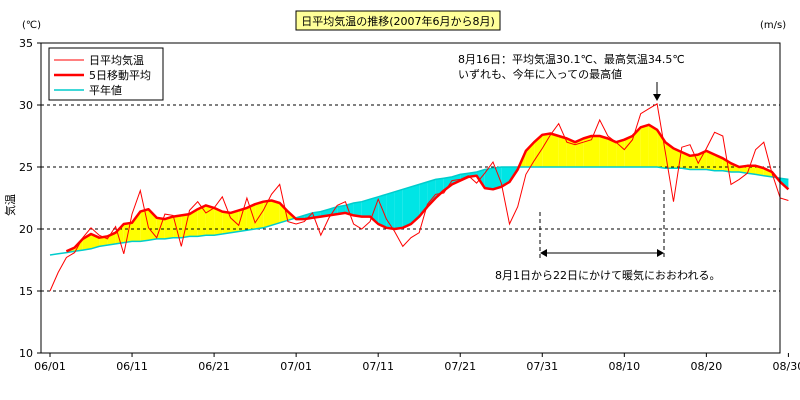 This screenshot has width=800, height=400. What do you see at coordinates (786, 366) in the screenshot?
I see `x-tick-label: 08/30` at bounding box center [786, 366].